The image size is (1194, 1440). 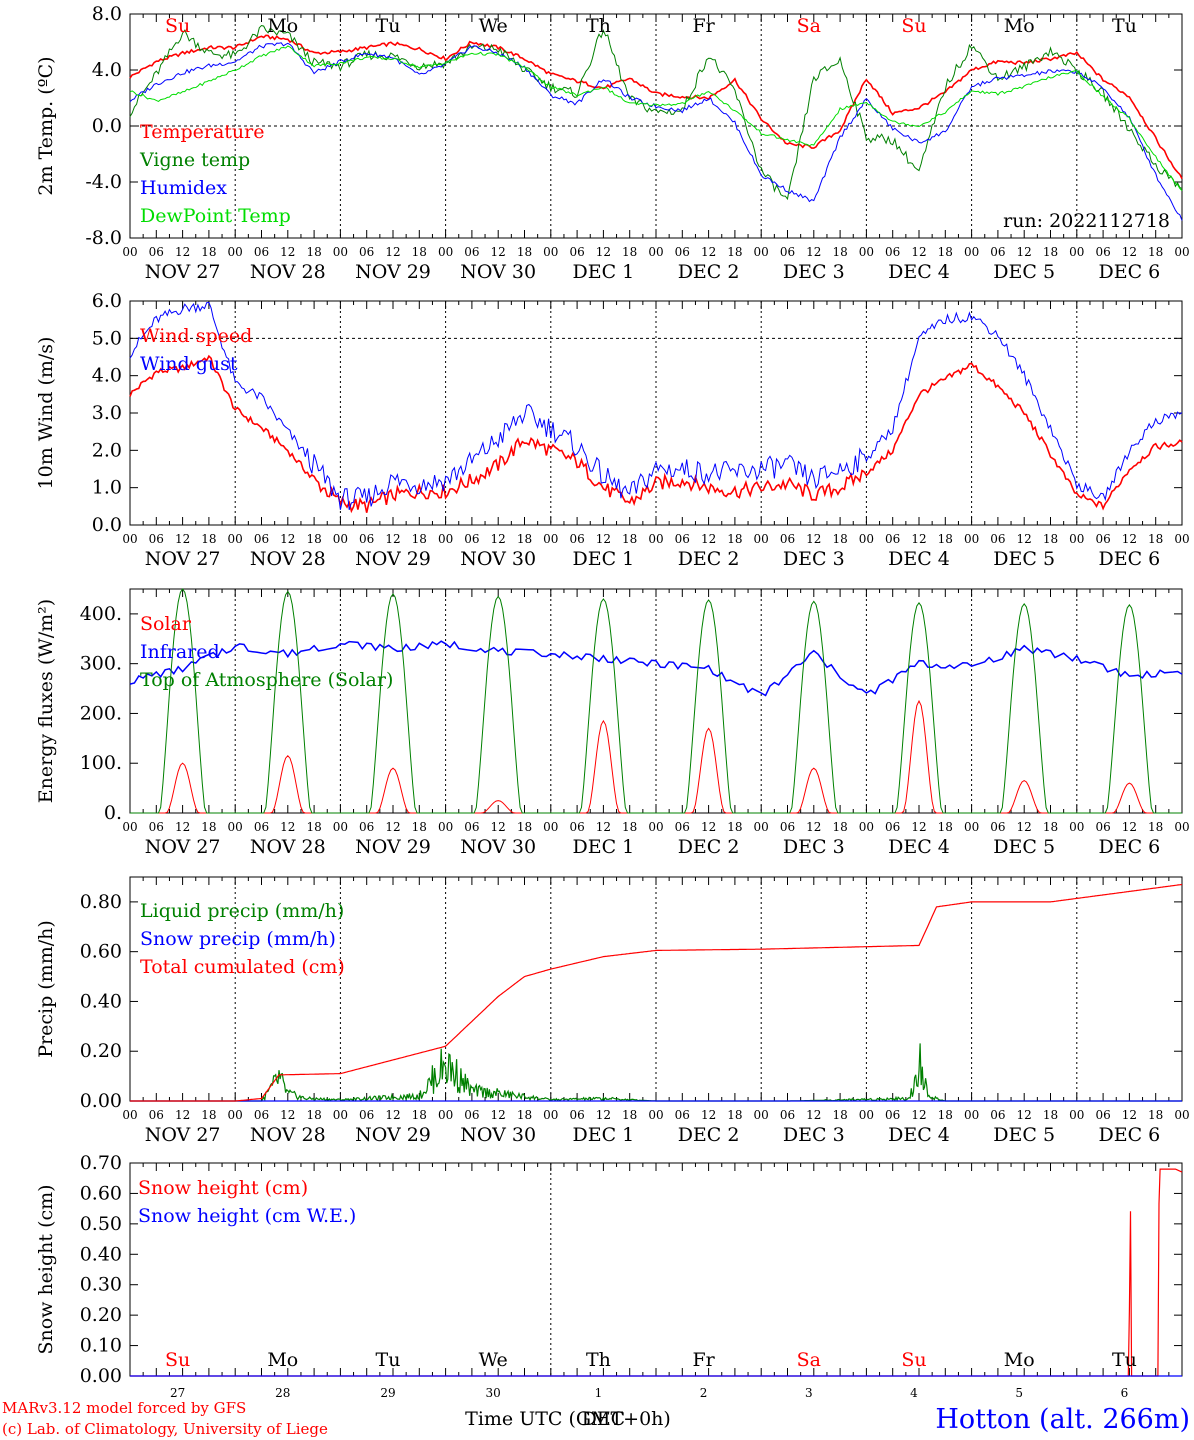 What do you see at coordinates (1019, 26) in the screenshot?
I see `day-of-week-label: Mo` at bounding box center [1019, 26].